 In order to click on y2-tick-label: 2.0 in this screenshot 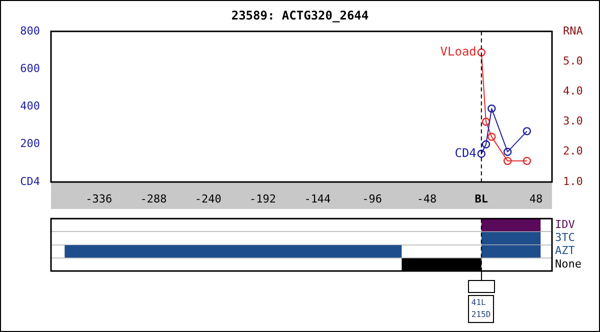, I will do `click(573, 151)`.